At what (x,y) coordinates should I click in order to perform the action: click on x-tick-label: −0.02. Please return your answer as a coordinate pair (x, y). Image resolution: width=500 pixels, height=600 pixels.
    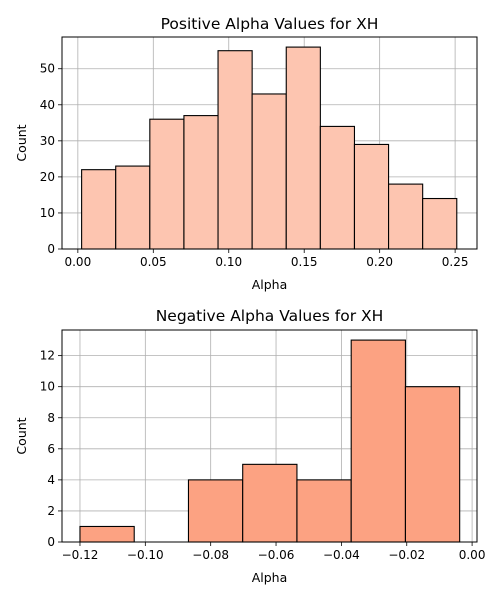
    Looking at the image, I should click on (406, 555).